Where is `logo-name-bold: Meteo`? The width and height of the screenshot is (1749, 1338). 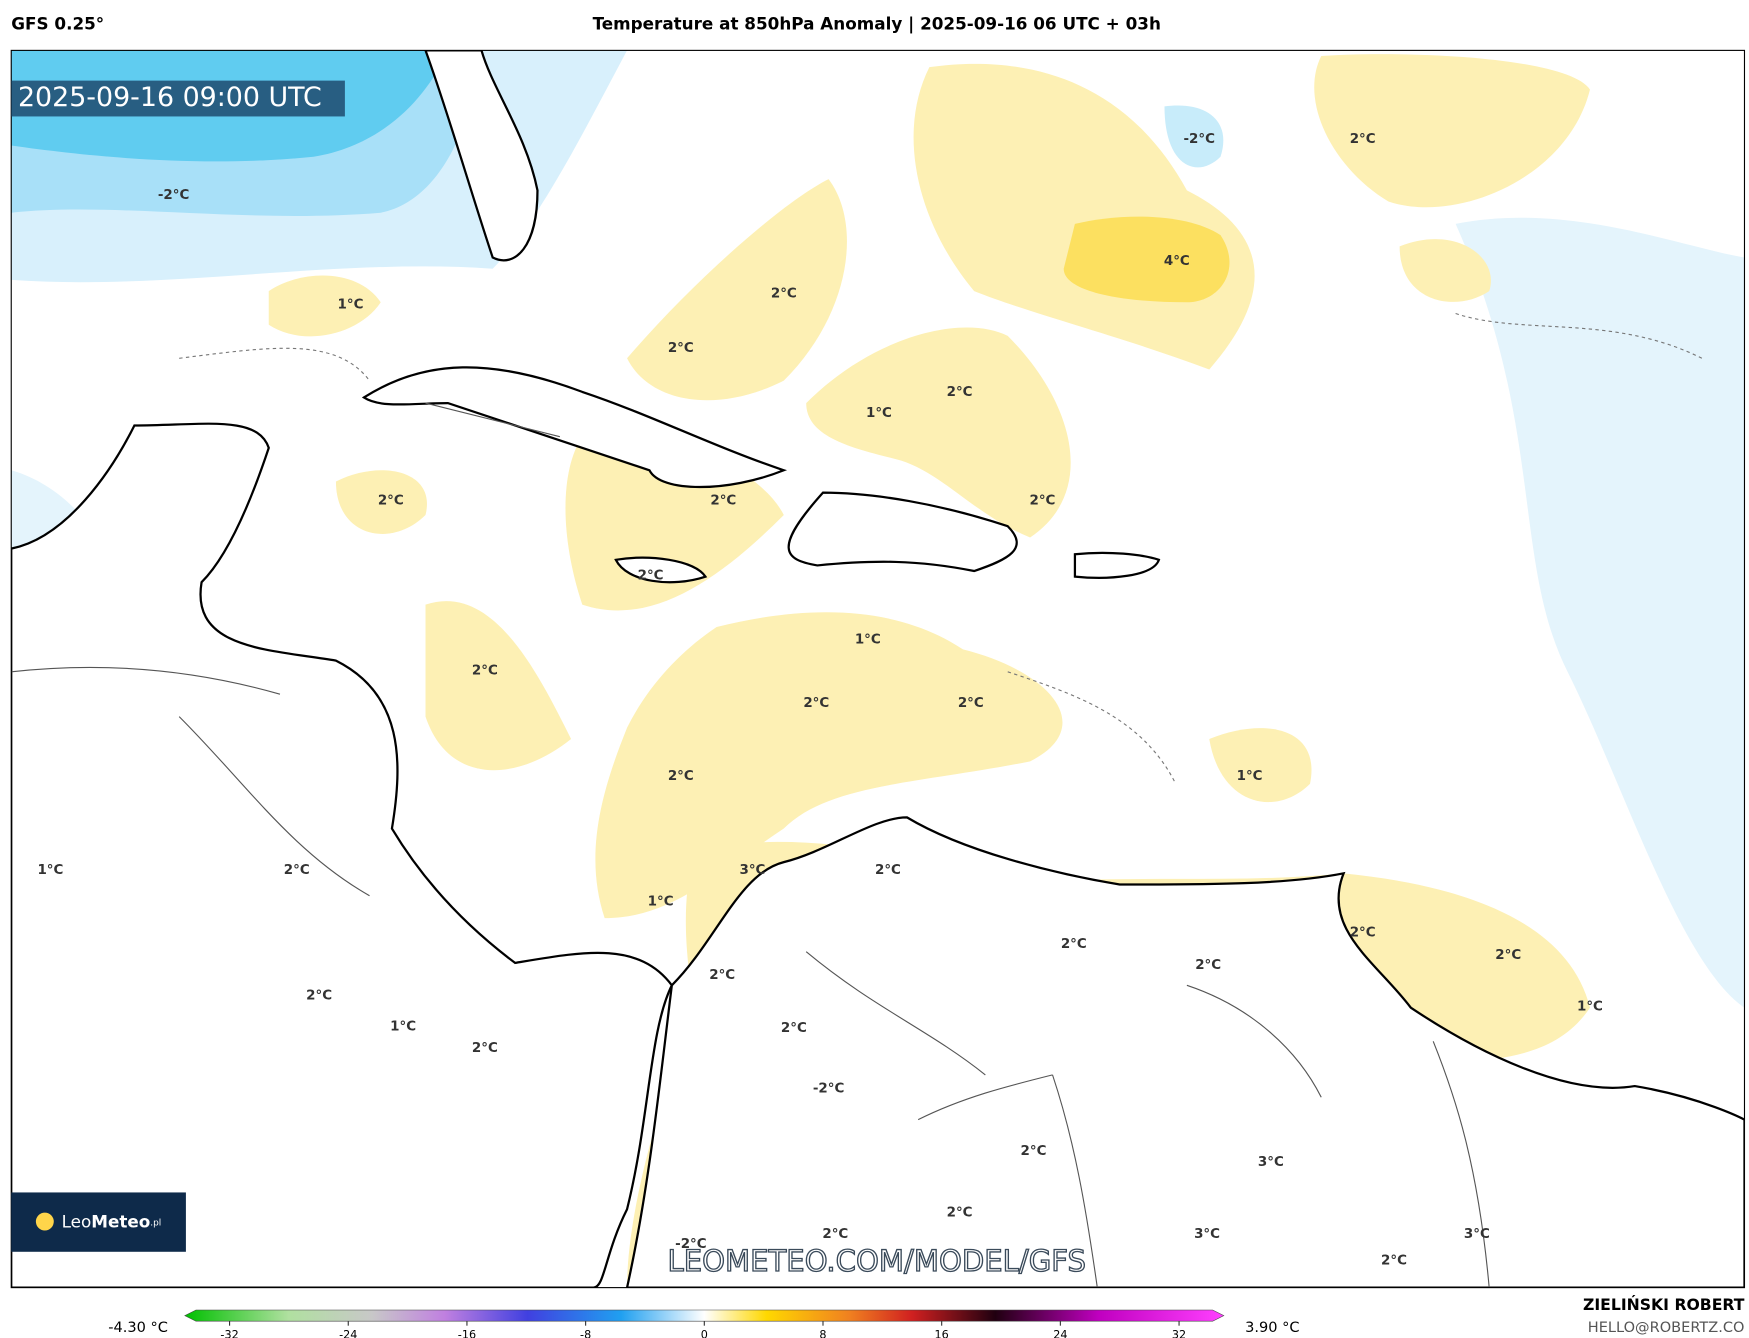
logo-name-bold: Meteo is located at coordinates (120, 1222).